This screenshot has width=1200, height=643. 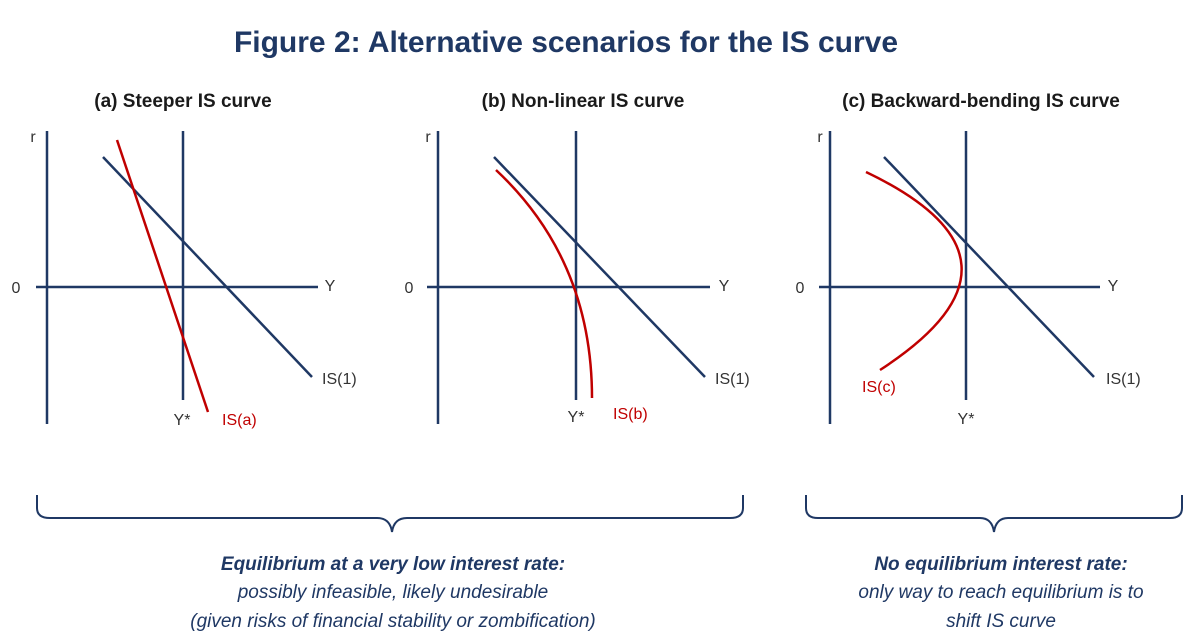 What do you see at coordinates (239, 420) in the screenshot?
I see `is-a-label: IS(a)` at bounding box center [239, 420].